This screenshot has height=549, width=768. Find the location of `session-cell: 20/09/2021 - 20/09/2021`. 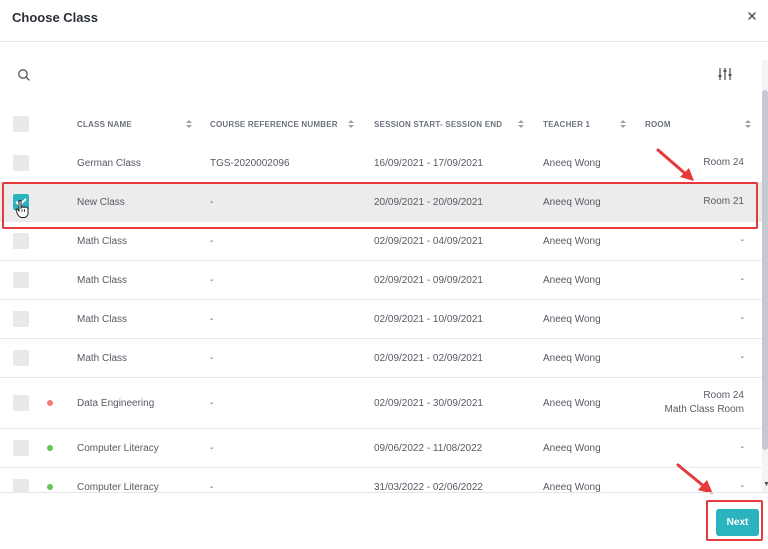

session-cell: 20/09/2021 - 20/09/2021 is located at coordinates (428, 202).